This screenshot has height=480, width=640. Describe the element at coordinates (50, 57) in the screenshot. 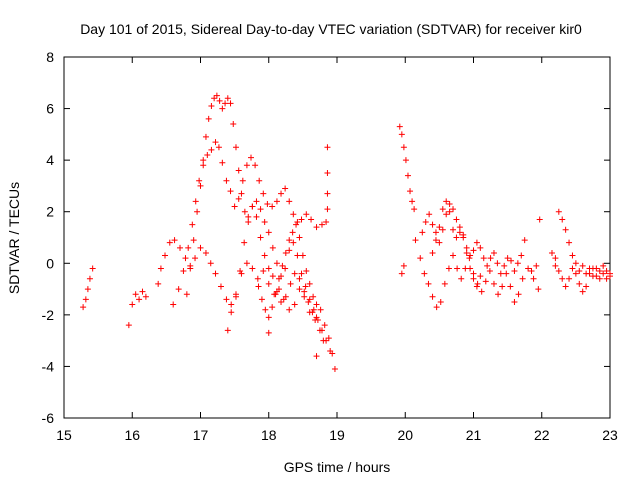

I see `y-tick-label: 8` at that location.